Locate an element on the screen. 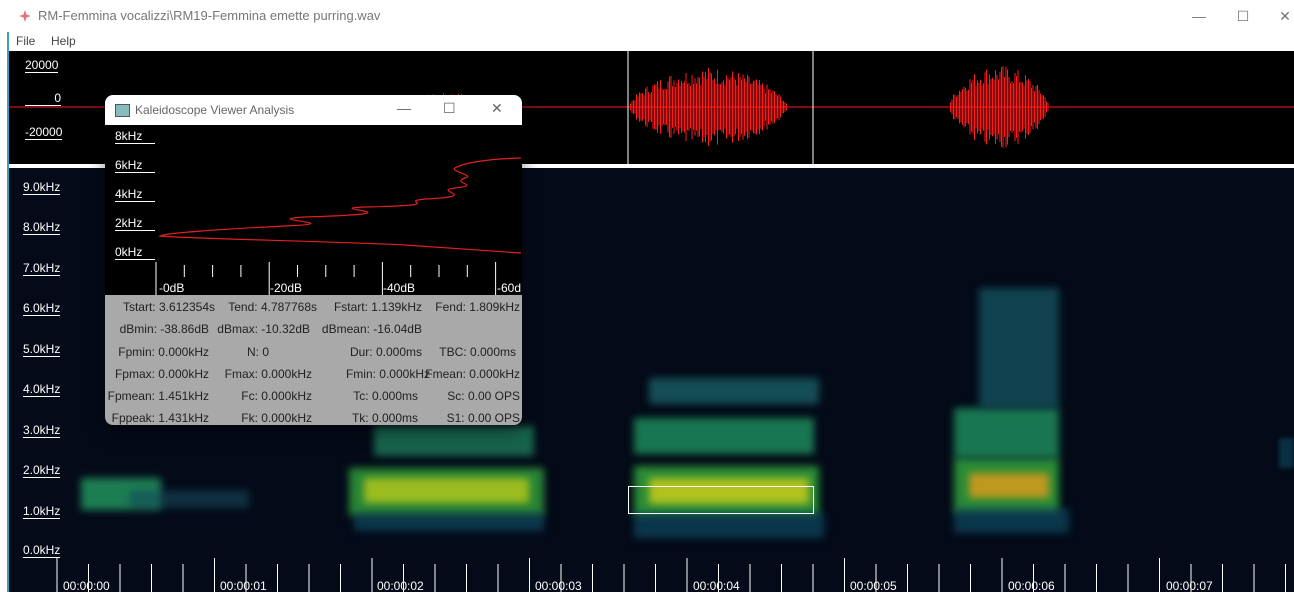 The height and width of the screenshot is (592, 1294). spectrum-curve is located at coordinates (338, 226).